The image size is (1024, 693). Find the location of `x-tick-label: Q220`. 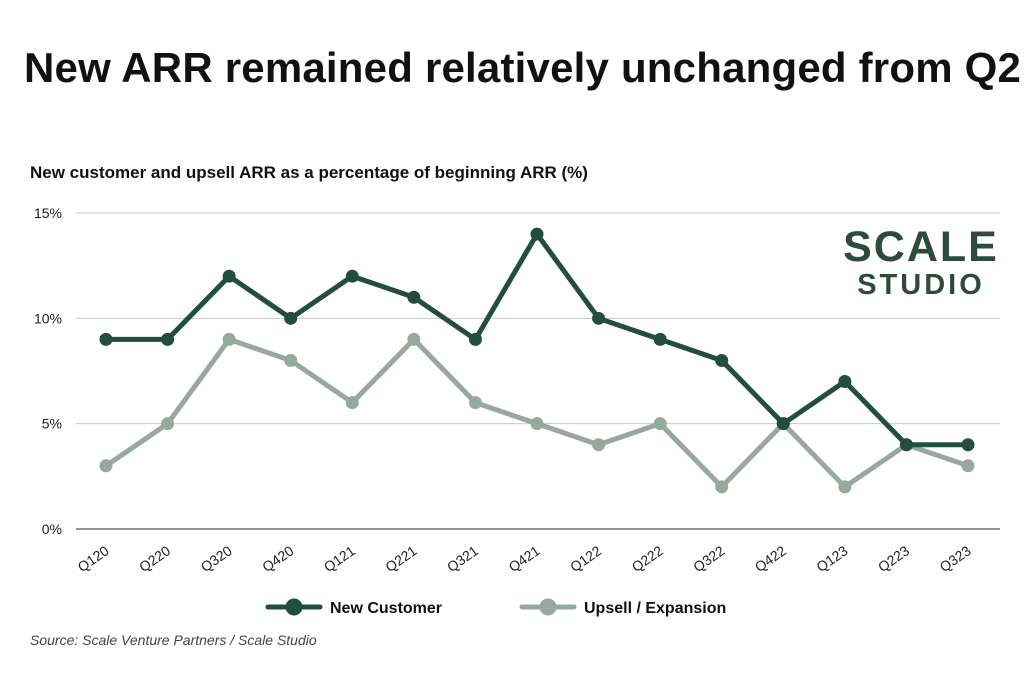

x-tick-label: Q220 is located at coordinates (154, 558).